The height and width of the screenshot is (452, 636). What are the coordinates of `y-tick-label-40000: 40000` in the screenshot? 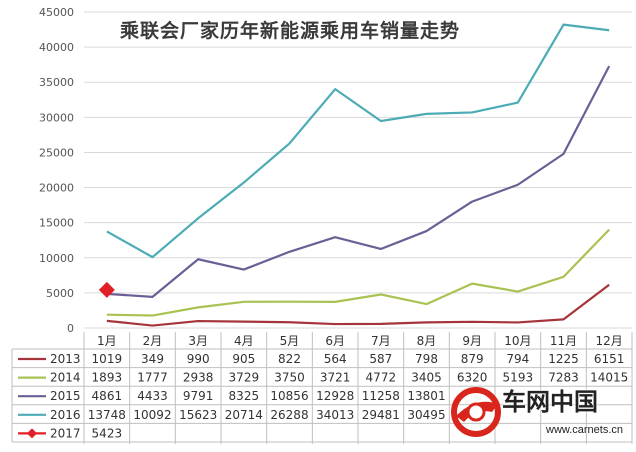 It's located at (56, 47).